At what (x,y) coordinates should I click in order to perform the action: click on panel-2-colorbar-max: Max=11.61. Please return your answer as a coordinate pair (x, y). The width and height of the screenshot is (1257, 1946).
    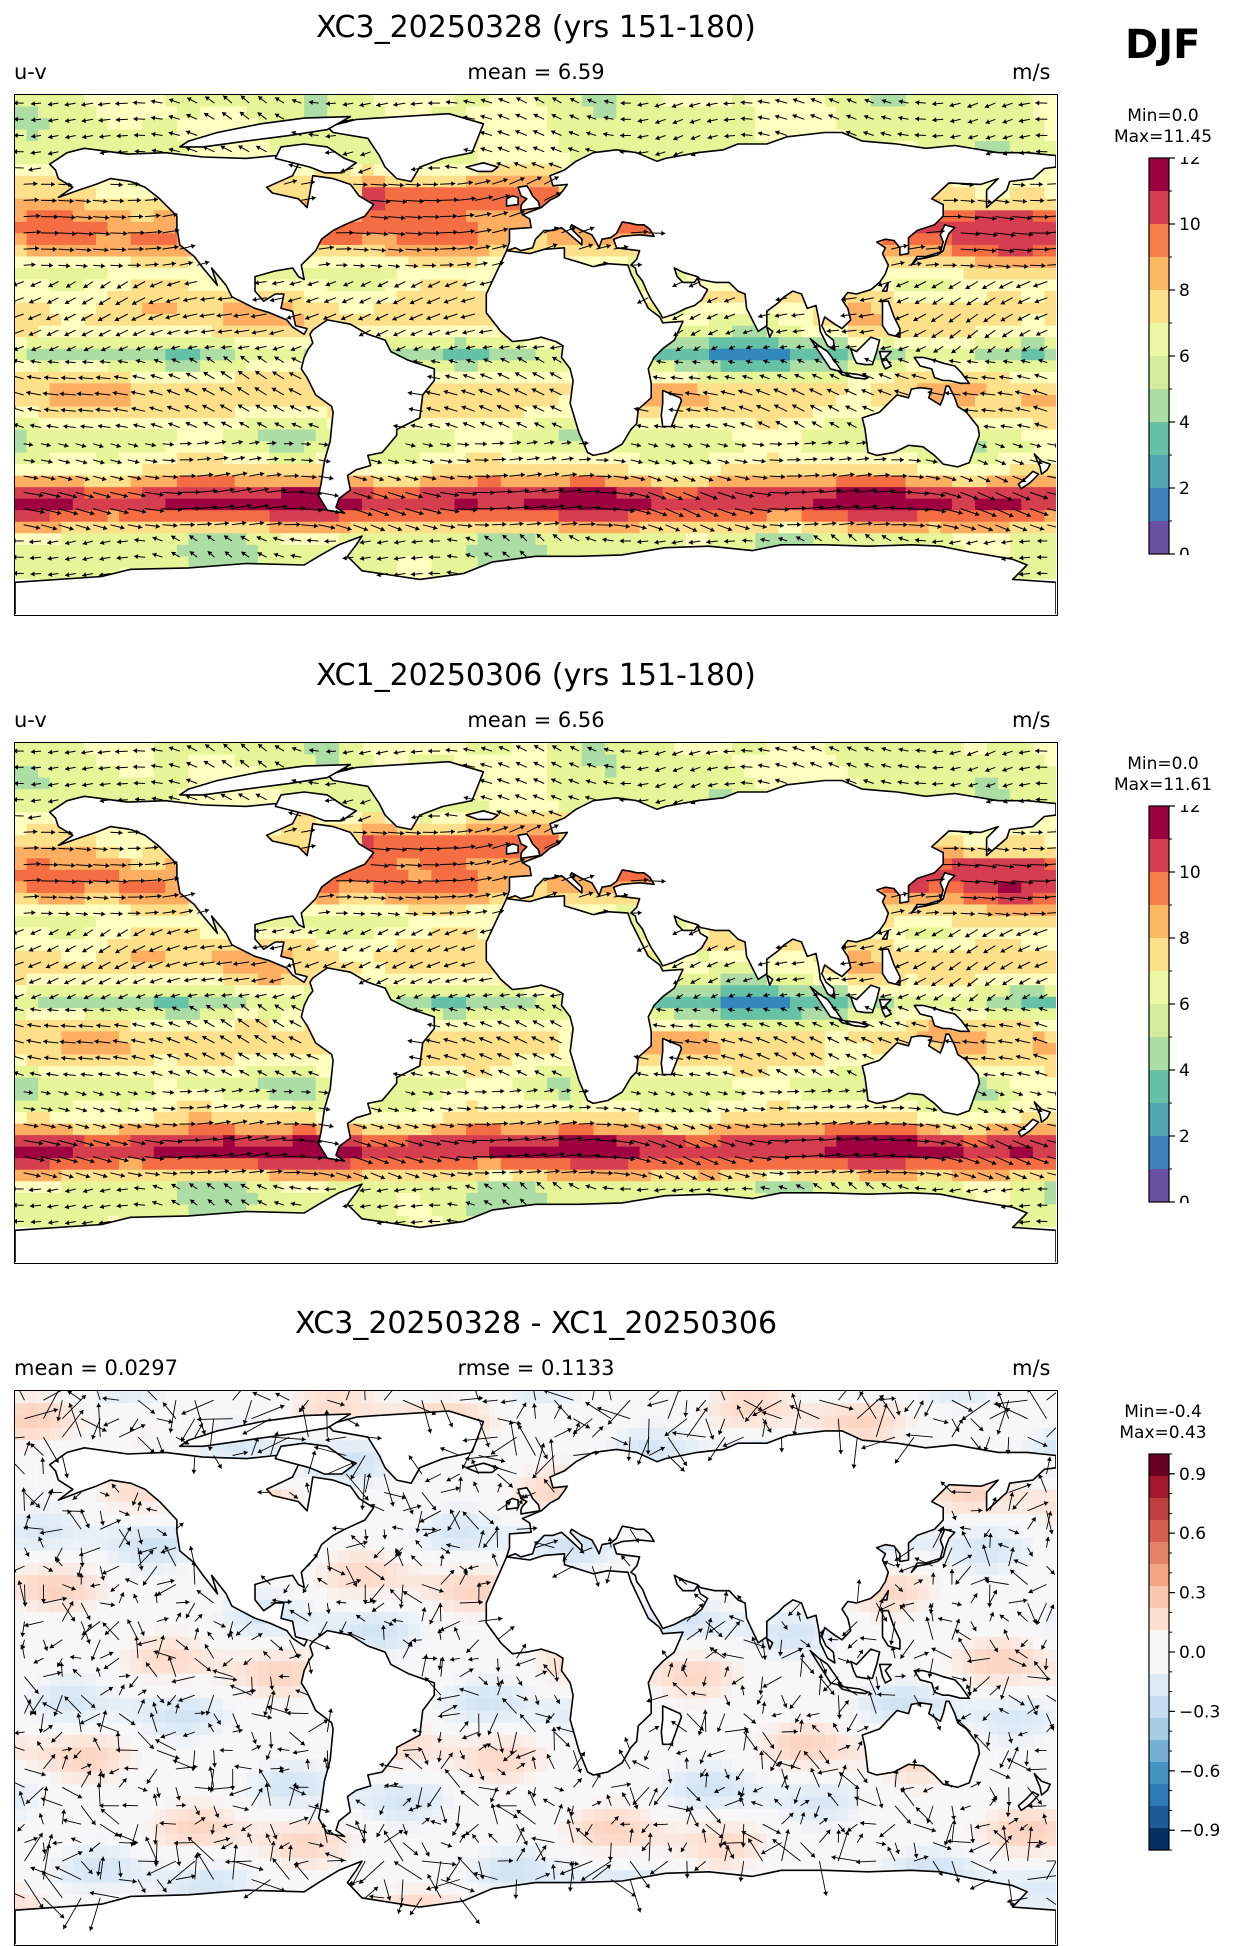
    Looking at the image, I should click on (1163, 785).